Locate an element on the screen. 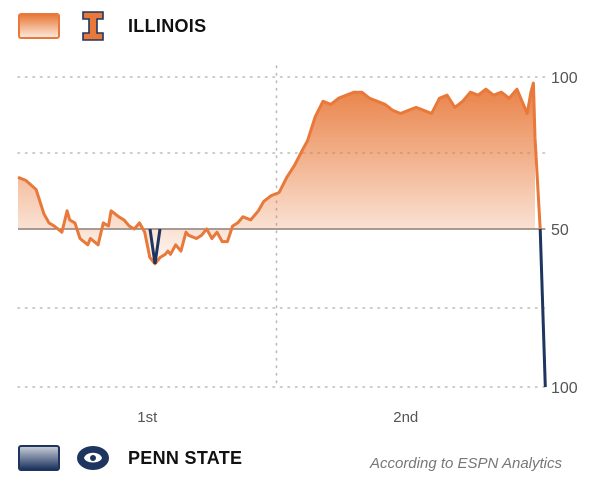 The height and width of the screenshot is (488, 594). y-tick-label-1: 50 is located at coordinates (560, 230).